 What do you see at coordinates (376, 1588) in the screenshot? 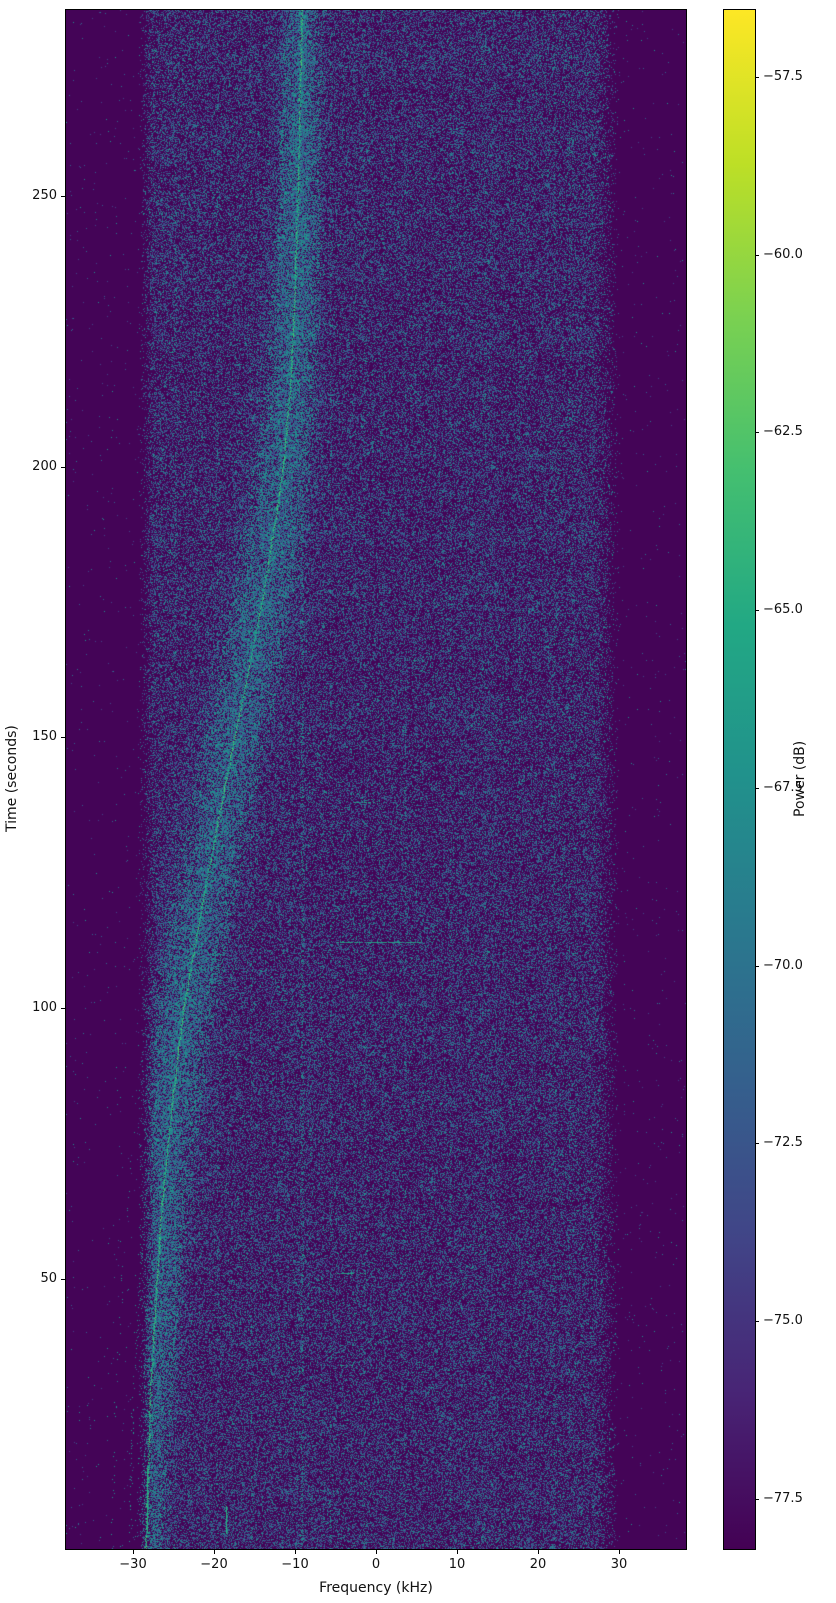
I see `x-axis-label: Frequency (kHz)` at bounding box center [376, 1588].